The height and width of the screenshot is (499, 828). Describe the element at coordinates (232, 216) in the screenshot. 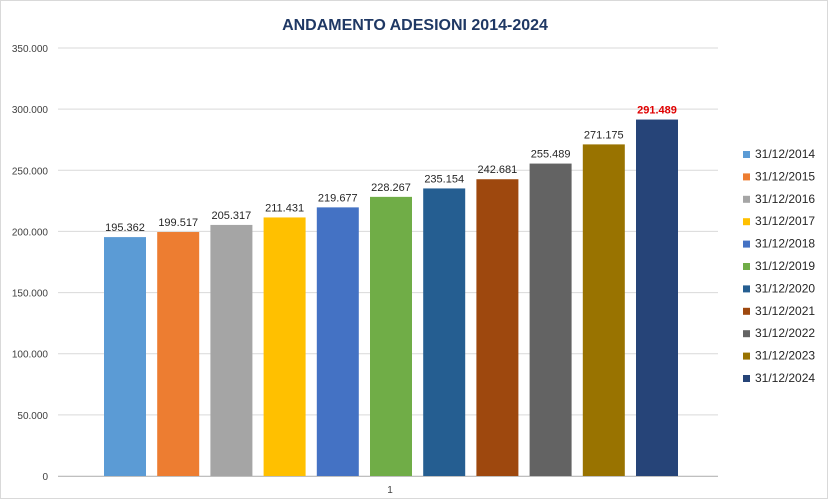

I see `data-label: 205.317` at that location.